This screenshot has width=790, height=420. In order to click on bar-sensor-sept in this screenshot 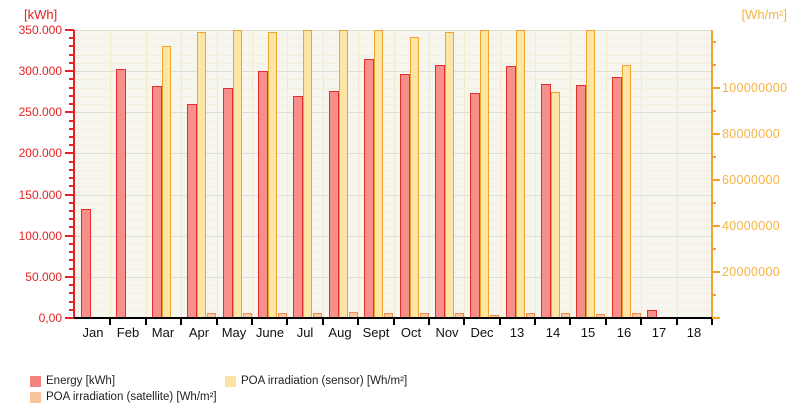, I will do `click(378, 174)`.